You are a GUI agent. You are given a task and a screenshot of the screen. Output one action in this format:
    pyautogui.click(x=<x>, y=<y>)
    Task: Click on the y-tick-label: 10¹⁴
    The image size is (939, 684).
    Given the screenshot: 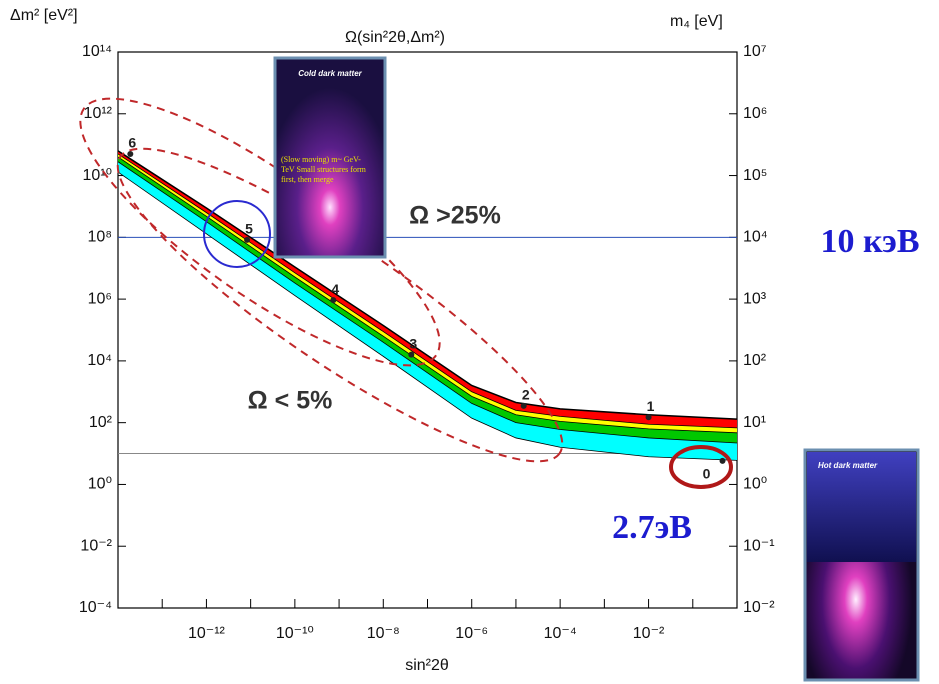 What is the action you would take?
    pyautogui.click(x=97, y=51)
    